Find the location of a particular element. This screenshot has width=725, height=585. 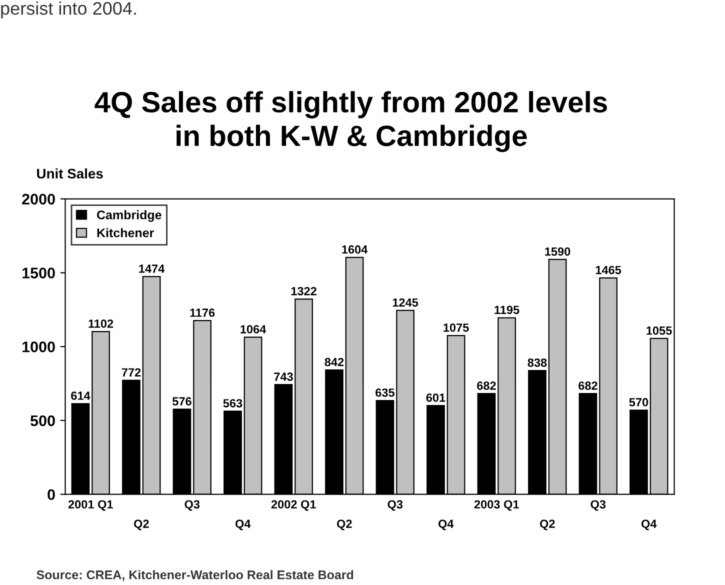

data-label: 635 is located at coordinates (385, 392).